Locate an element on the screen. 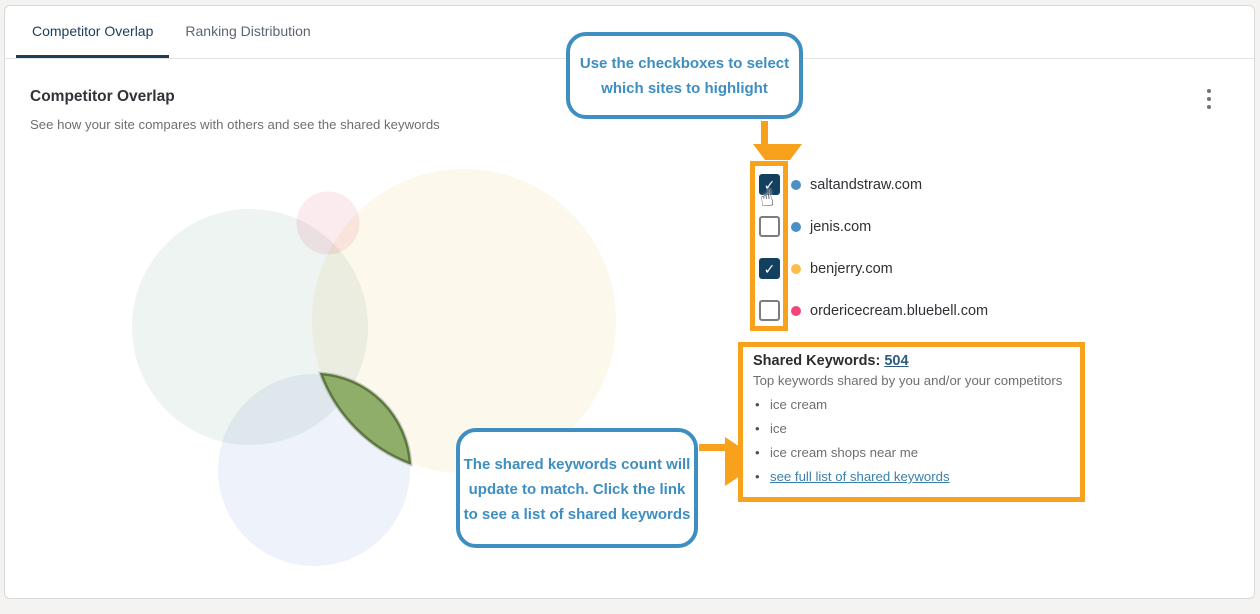  shared-keywords-count-link: 504 is located at coordinates (896, 361).